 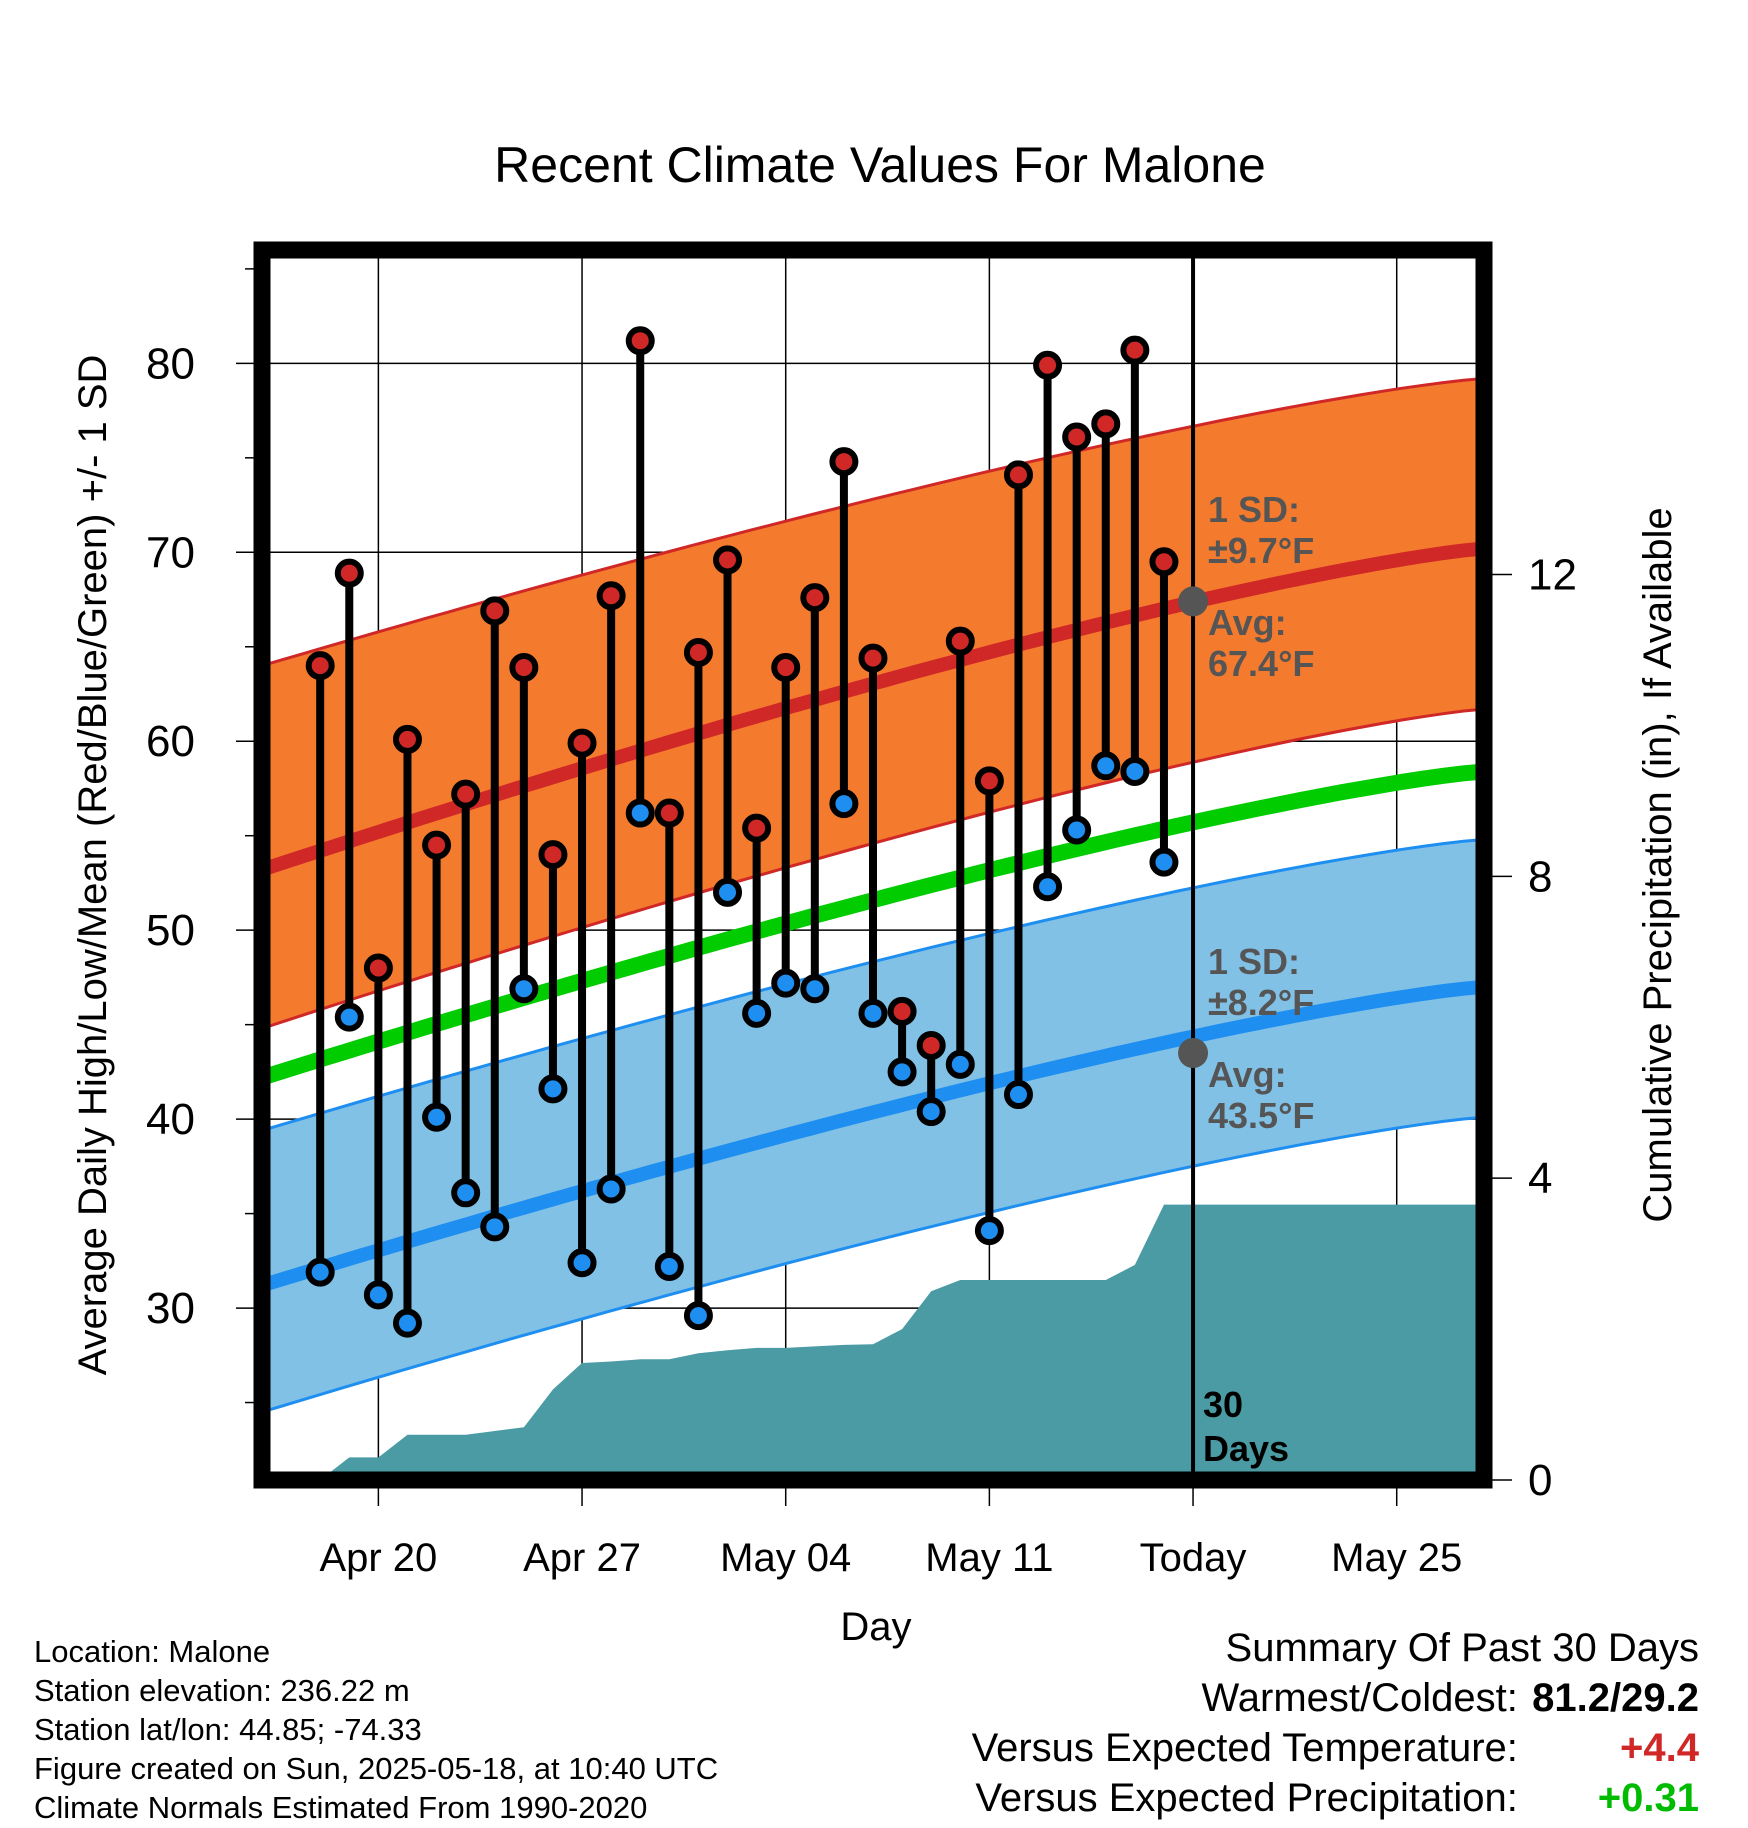 What do you see at coordinates (1659, 1748) in the screenshot?
I see `temp-value: +4.4` at bounding box center [1659, 1748].